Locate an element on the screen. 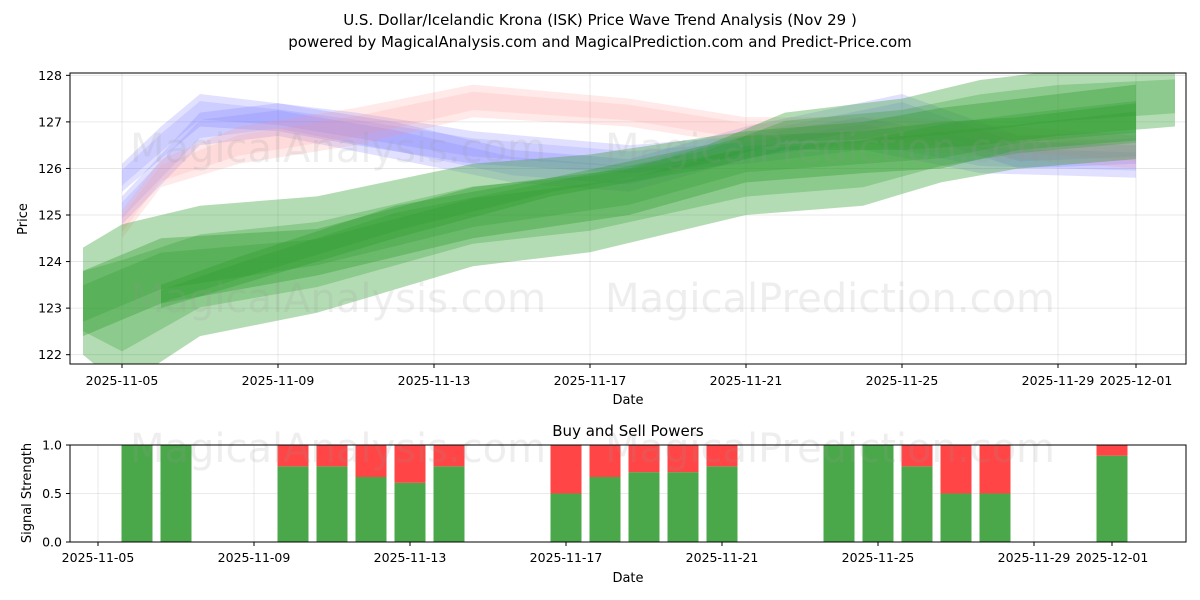 Image resolution: width=1200 pixels, height=600 pixels. buy-sell-y-tick-label: 0.0 is located at coordinates (52, 542).